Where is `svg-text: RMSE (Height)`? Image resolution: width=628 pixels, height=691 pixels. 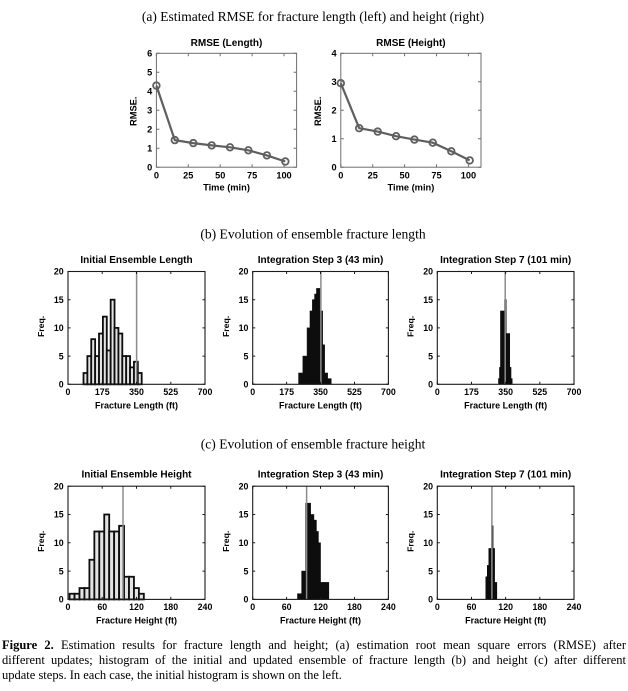
svg-text: RMSE (Height) is located at coordinates (410, 43).